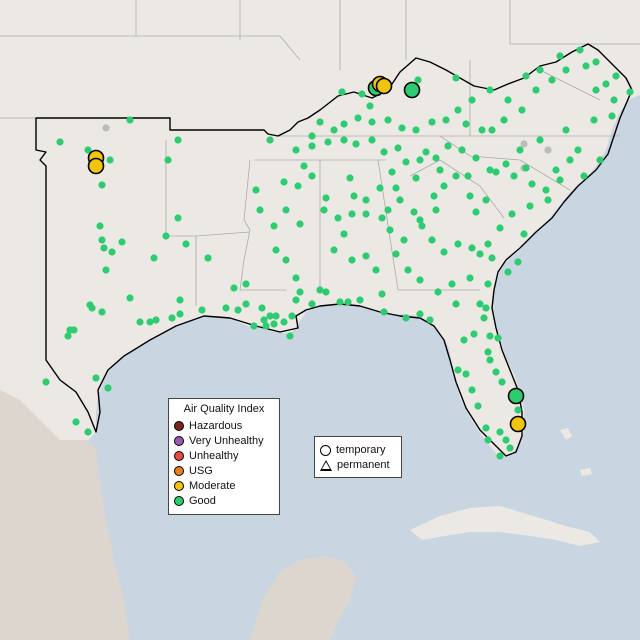 This screenshot has width=640, height=640. What do you see at coordinates (355, 465) in the screenshot?
I see `legend-item-permanent: permanent` at bounding box center [355, 465].